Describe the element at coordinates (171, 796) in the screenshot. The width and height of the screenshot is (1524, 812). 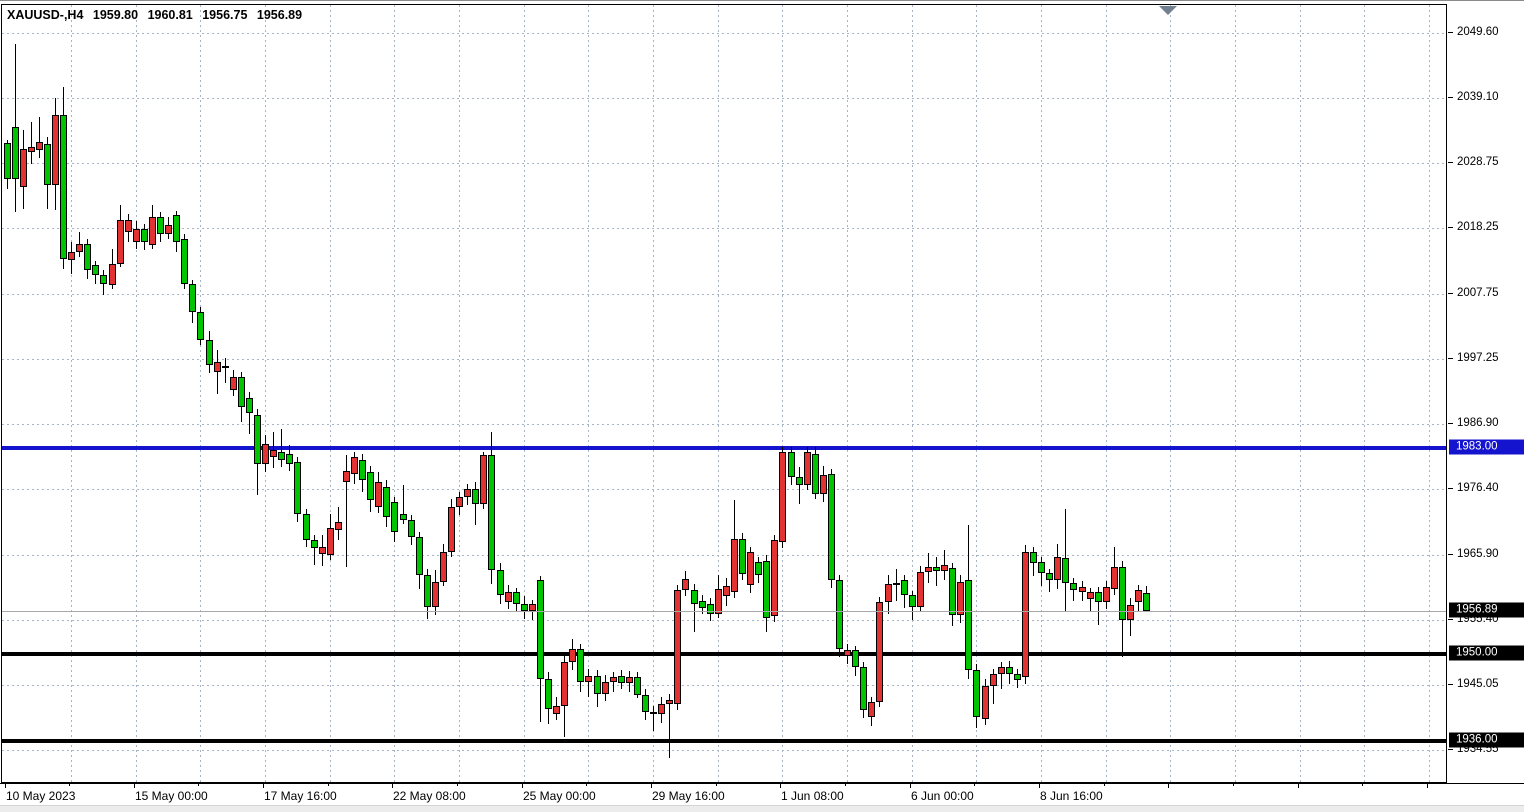
I see `time-tick-label: 15 May 00:00` at that location.